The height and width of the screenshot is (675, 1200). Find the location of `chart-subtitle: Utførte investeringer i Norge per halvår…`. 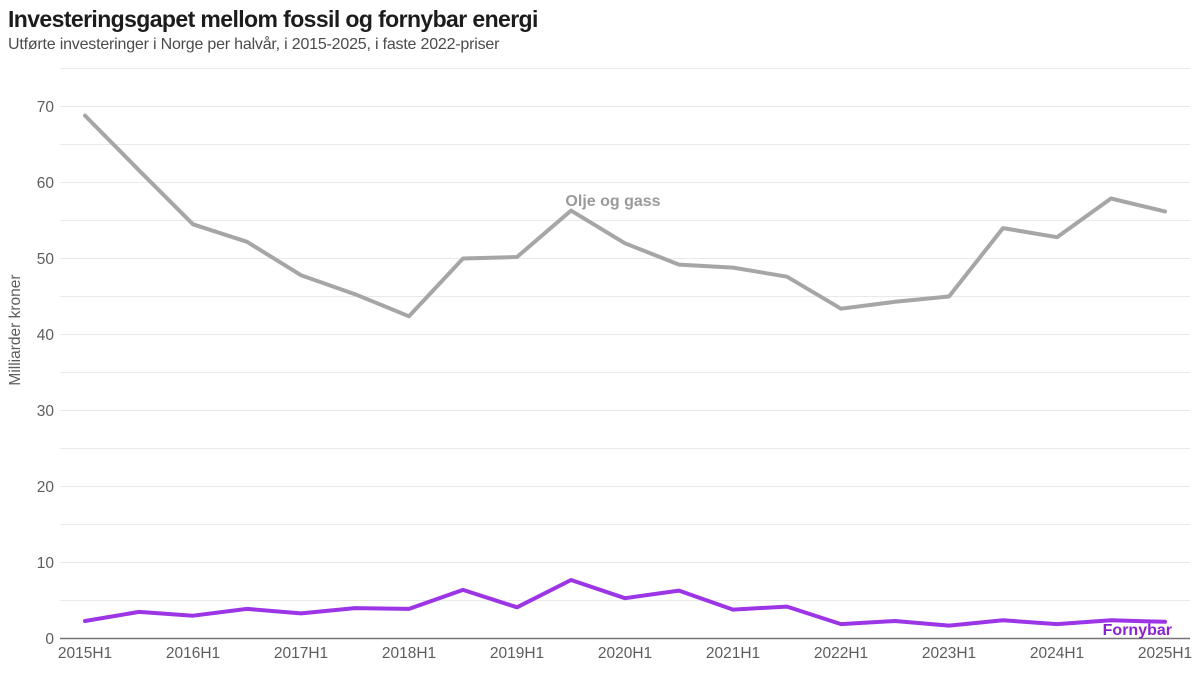

chart-subtitle: Utførte investeringer i Norge per halvår… is located at coordinates (254, 44).